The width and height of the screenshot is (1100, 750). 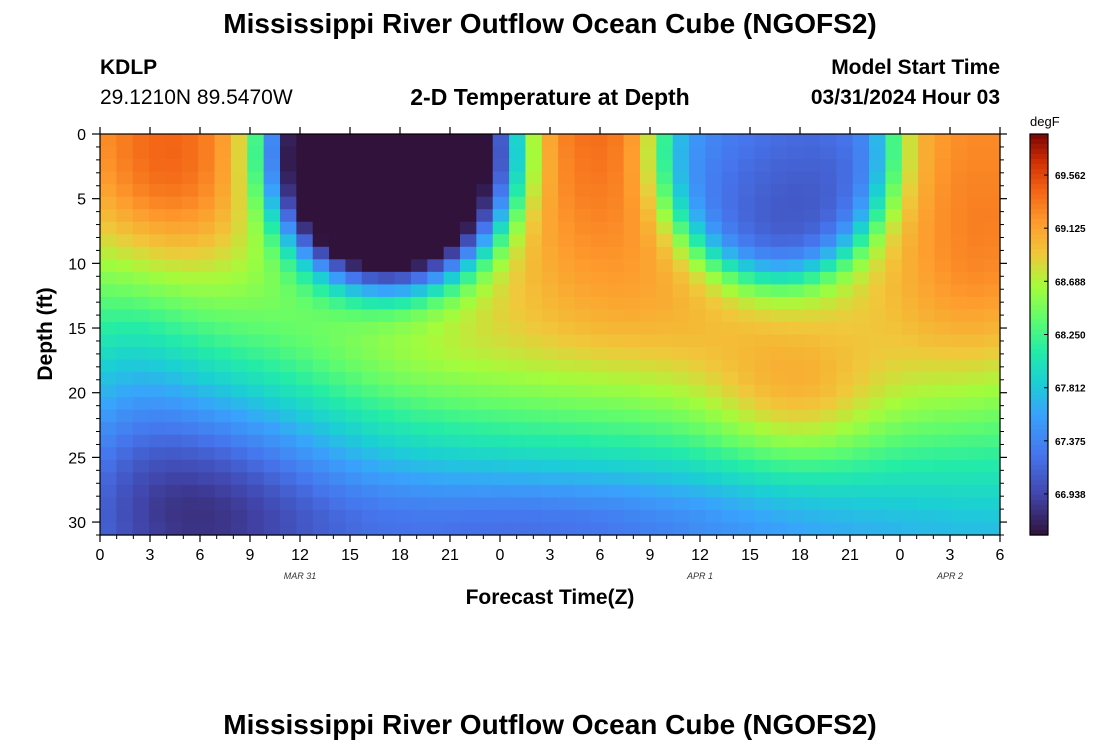 I want to click on x-tick-label: 0, so click(x=500, y=555).